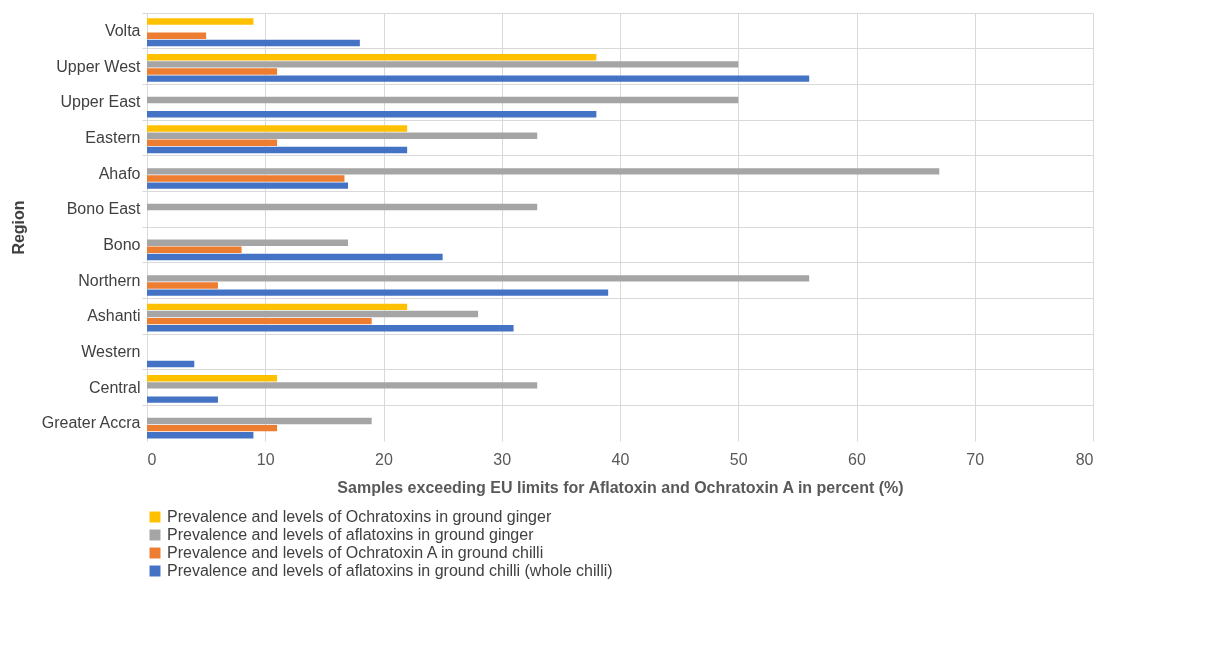  What do you see at coordinates (975, 459) in the screenshot?
I see `x-tick-label: 70` at bounding box center [975, 459].